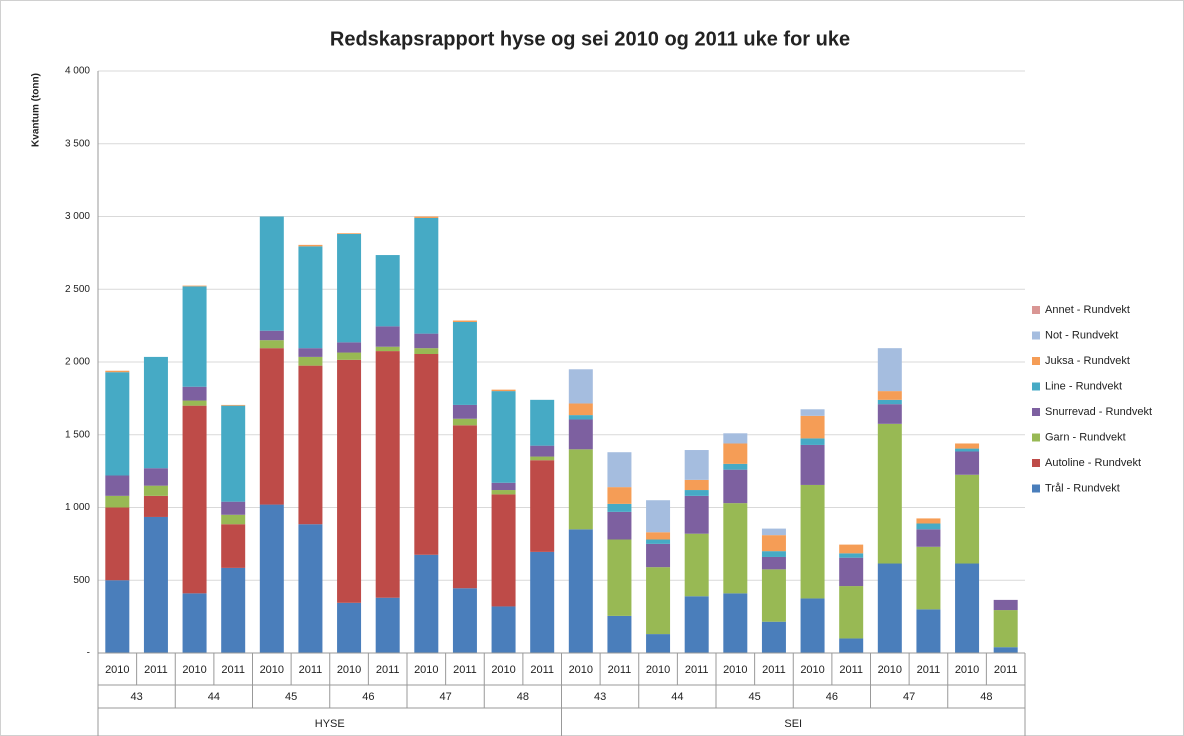 The height and width of the screenshot is (736, 1184). What do you see at coordinates (1081, 335) in the screenshot?
I see `legend-label: Not - Rundvekt` at bounding box center [1081, 335].